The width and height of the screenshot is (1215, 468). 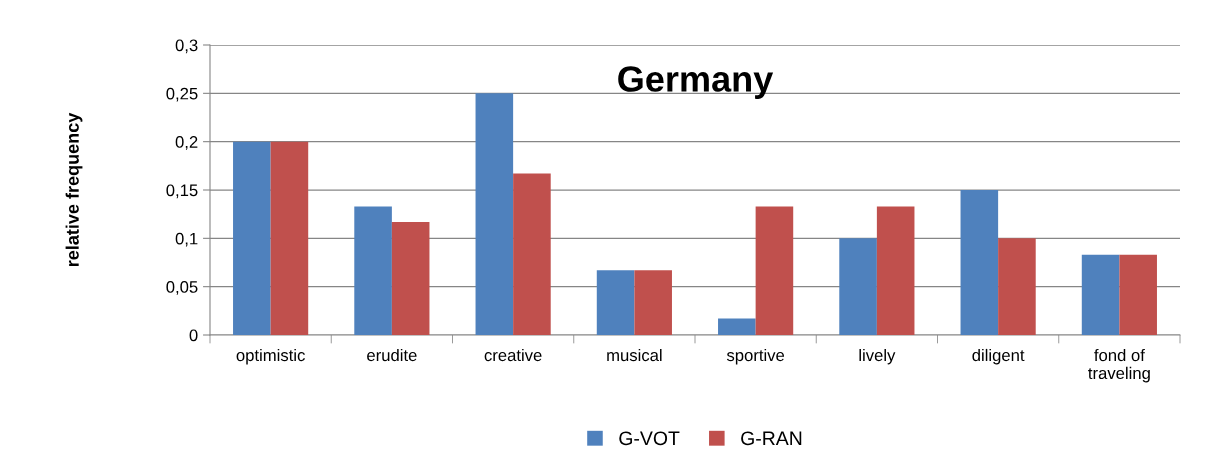 What do you see at coordinates (182, 288) in the screenshot?
I see `y-tick-label: 0,05` at bounding box center [182, 288].